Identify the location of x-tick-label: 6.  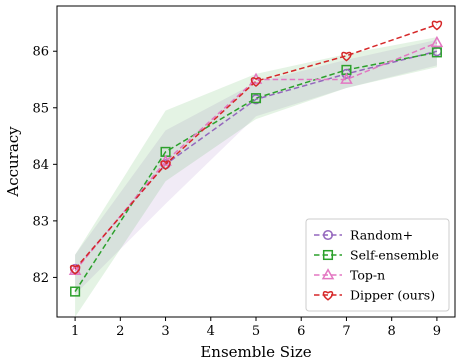
(301, 331).